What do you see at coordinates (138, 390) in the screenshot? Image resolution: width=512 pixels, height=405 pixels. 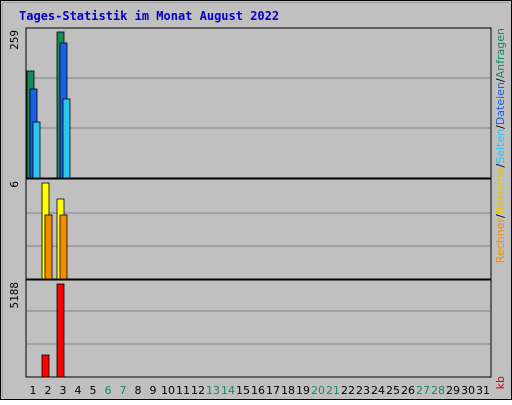 I see `x-tick-label: 8` at bounding box center [138, 390].